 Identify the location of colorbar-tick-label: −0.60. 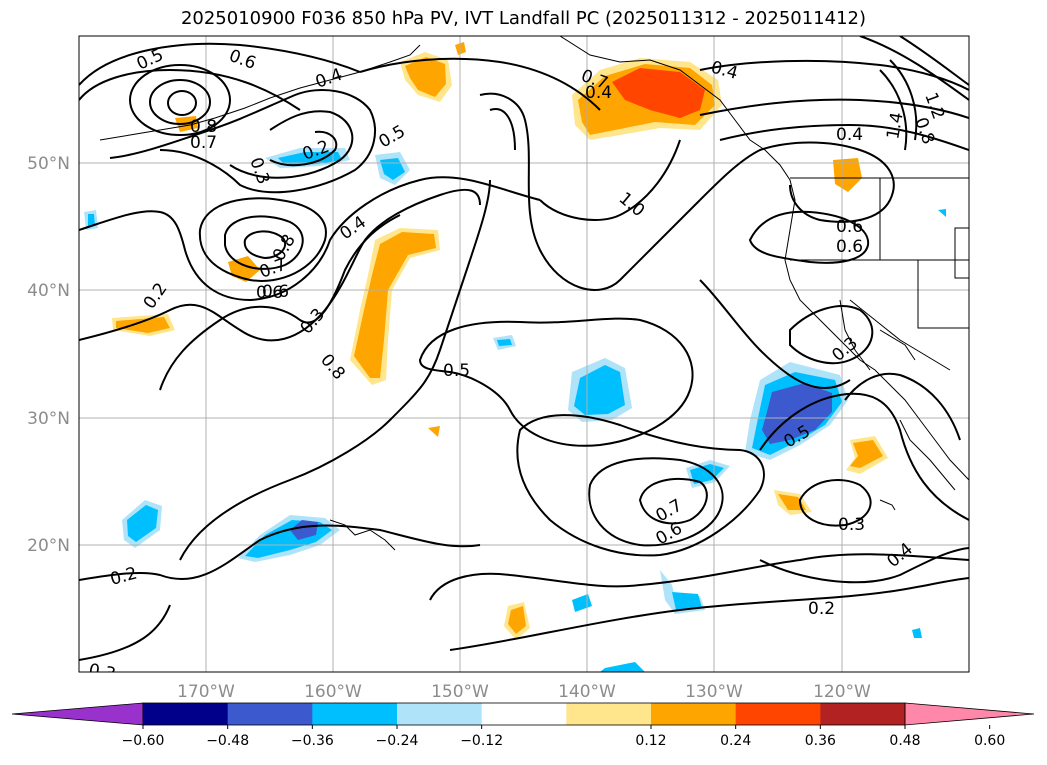
(143, 741).